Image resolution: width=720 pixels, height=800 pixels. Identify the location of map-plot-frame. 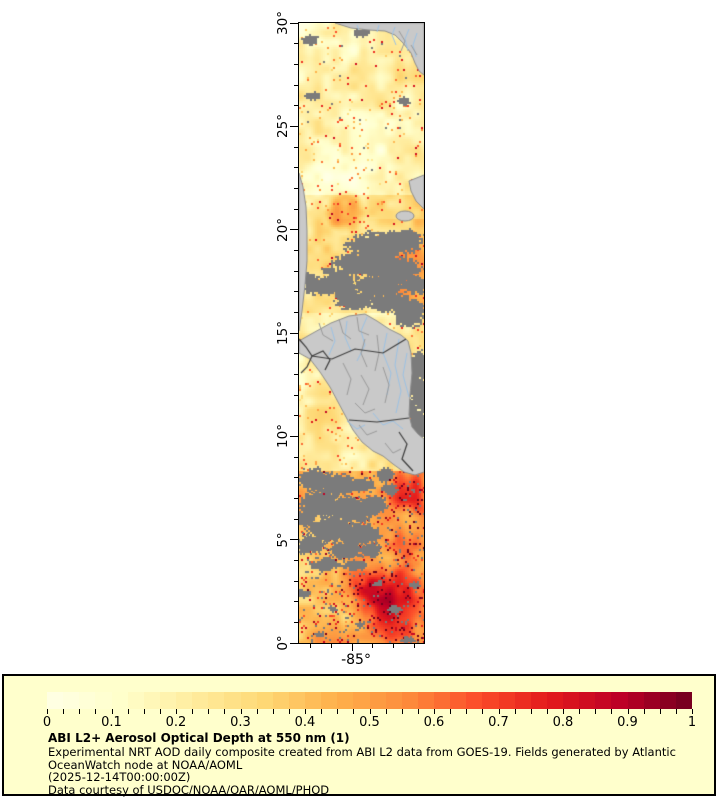
(361, 333).